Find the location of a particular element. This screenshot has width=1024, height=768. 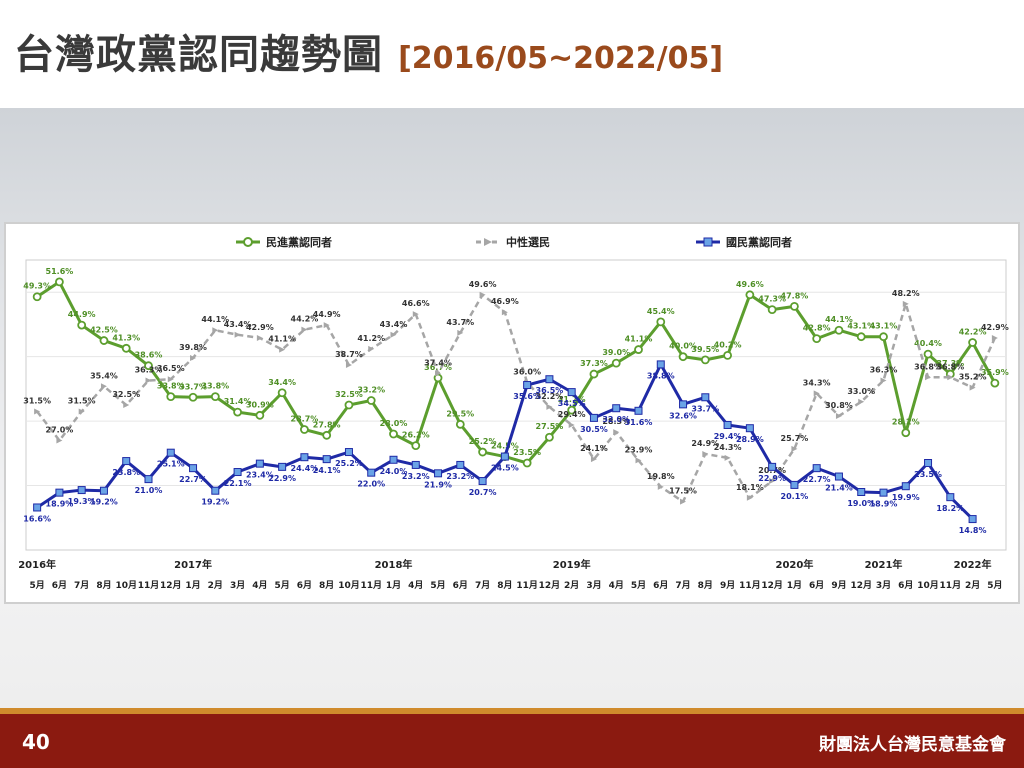

data-label-neutral: 25.7% is located at coordinates (795, 438).